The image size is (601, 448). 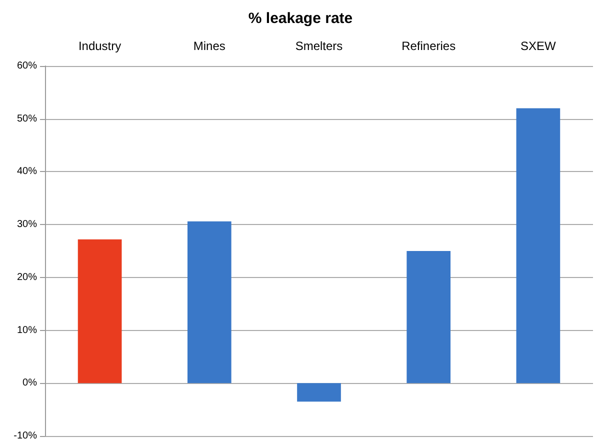 What do you see at coordinates (27, 224) in the screenshot?
I see `y-tick-label: 30%` at bounding box center [27, 224].